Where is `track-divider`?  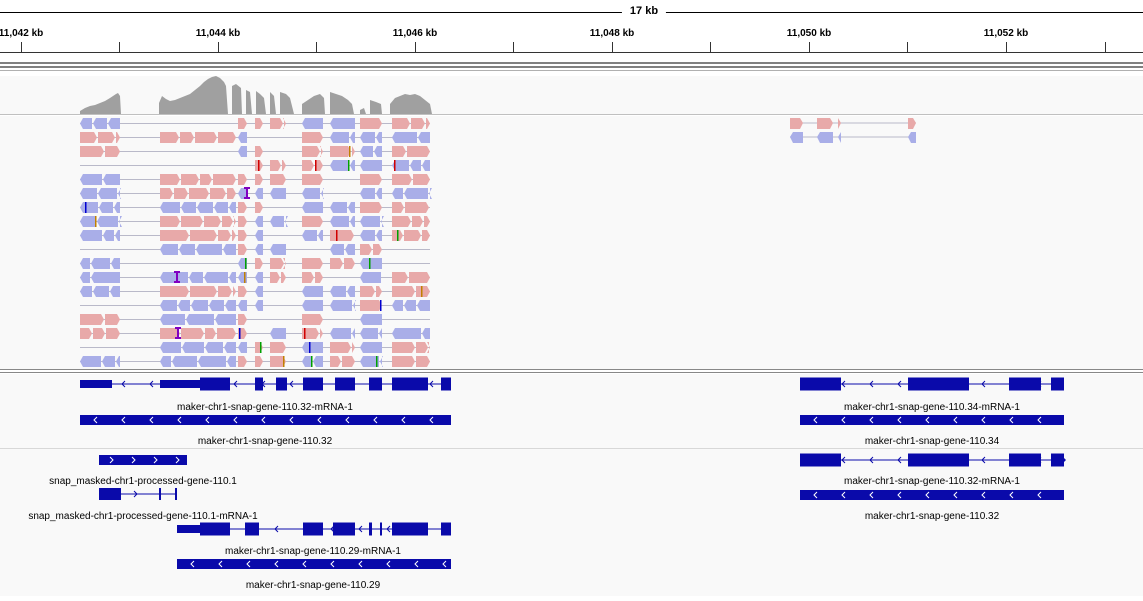 track-divider is located at coordinates (571, 369).